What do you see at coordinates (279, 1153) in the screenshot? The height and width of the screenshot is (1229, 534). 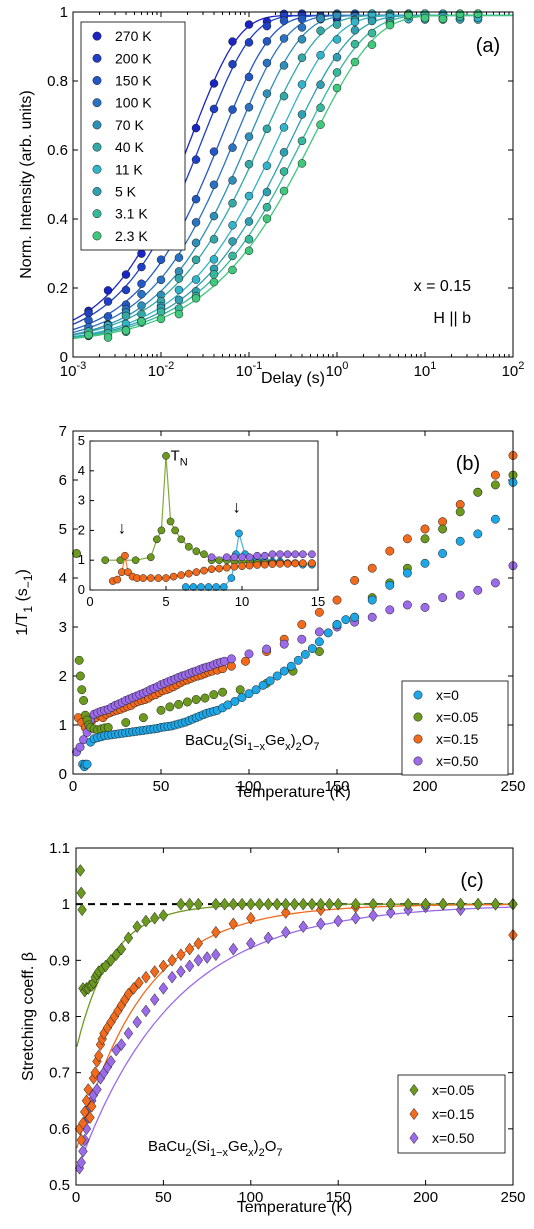 I see `text-segment: 7` at bounding box center [279, 1153].